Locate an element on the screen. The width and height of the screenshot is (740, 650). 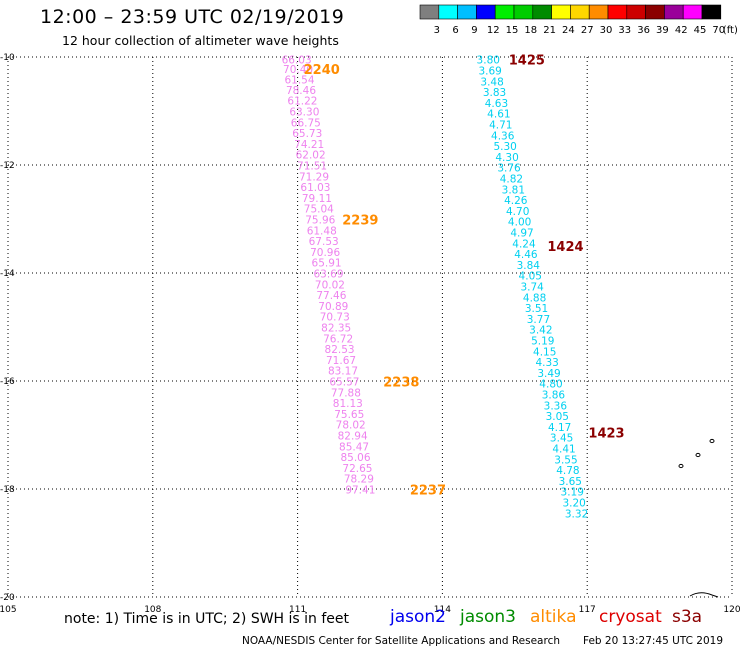
swh-value-label: 3.49 is located at coordinates (548, 374).